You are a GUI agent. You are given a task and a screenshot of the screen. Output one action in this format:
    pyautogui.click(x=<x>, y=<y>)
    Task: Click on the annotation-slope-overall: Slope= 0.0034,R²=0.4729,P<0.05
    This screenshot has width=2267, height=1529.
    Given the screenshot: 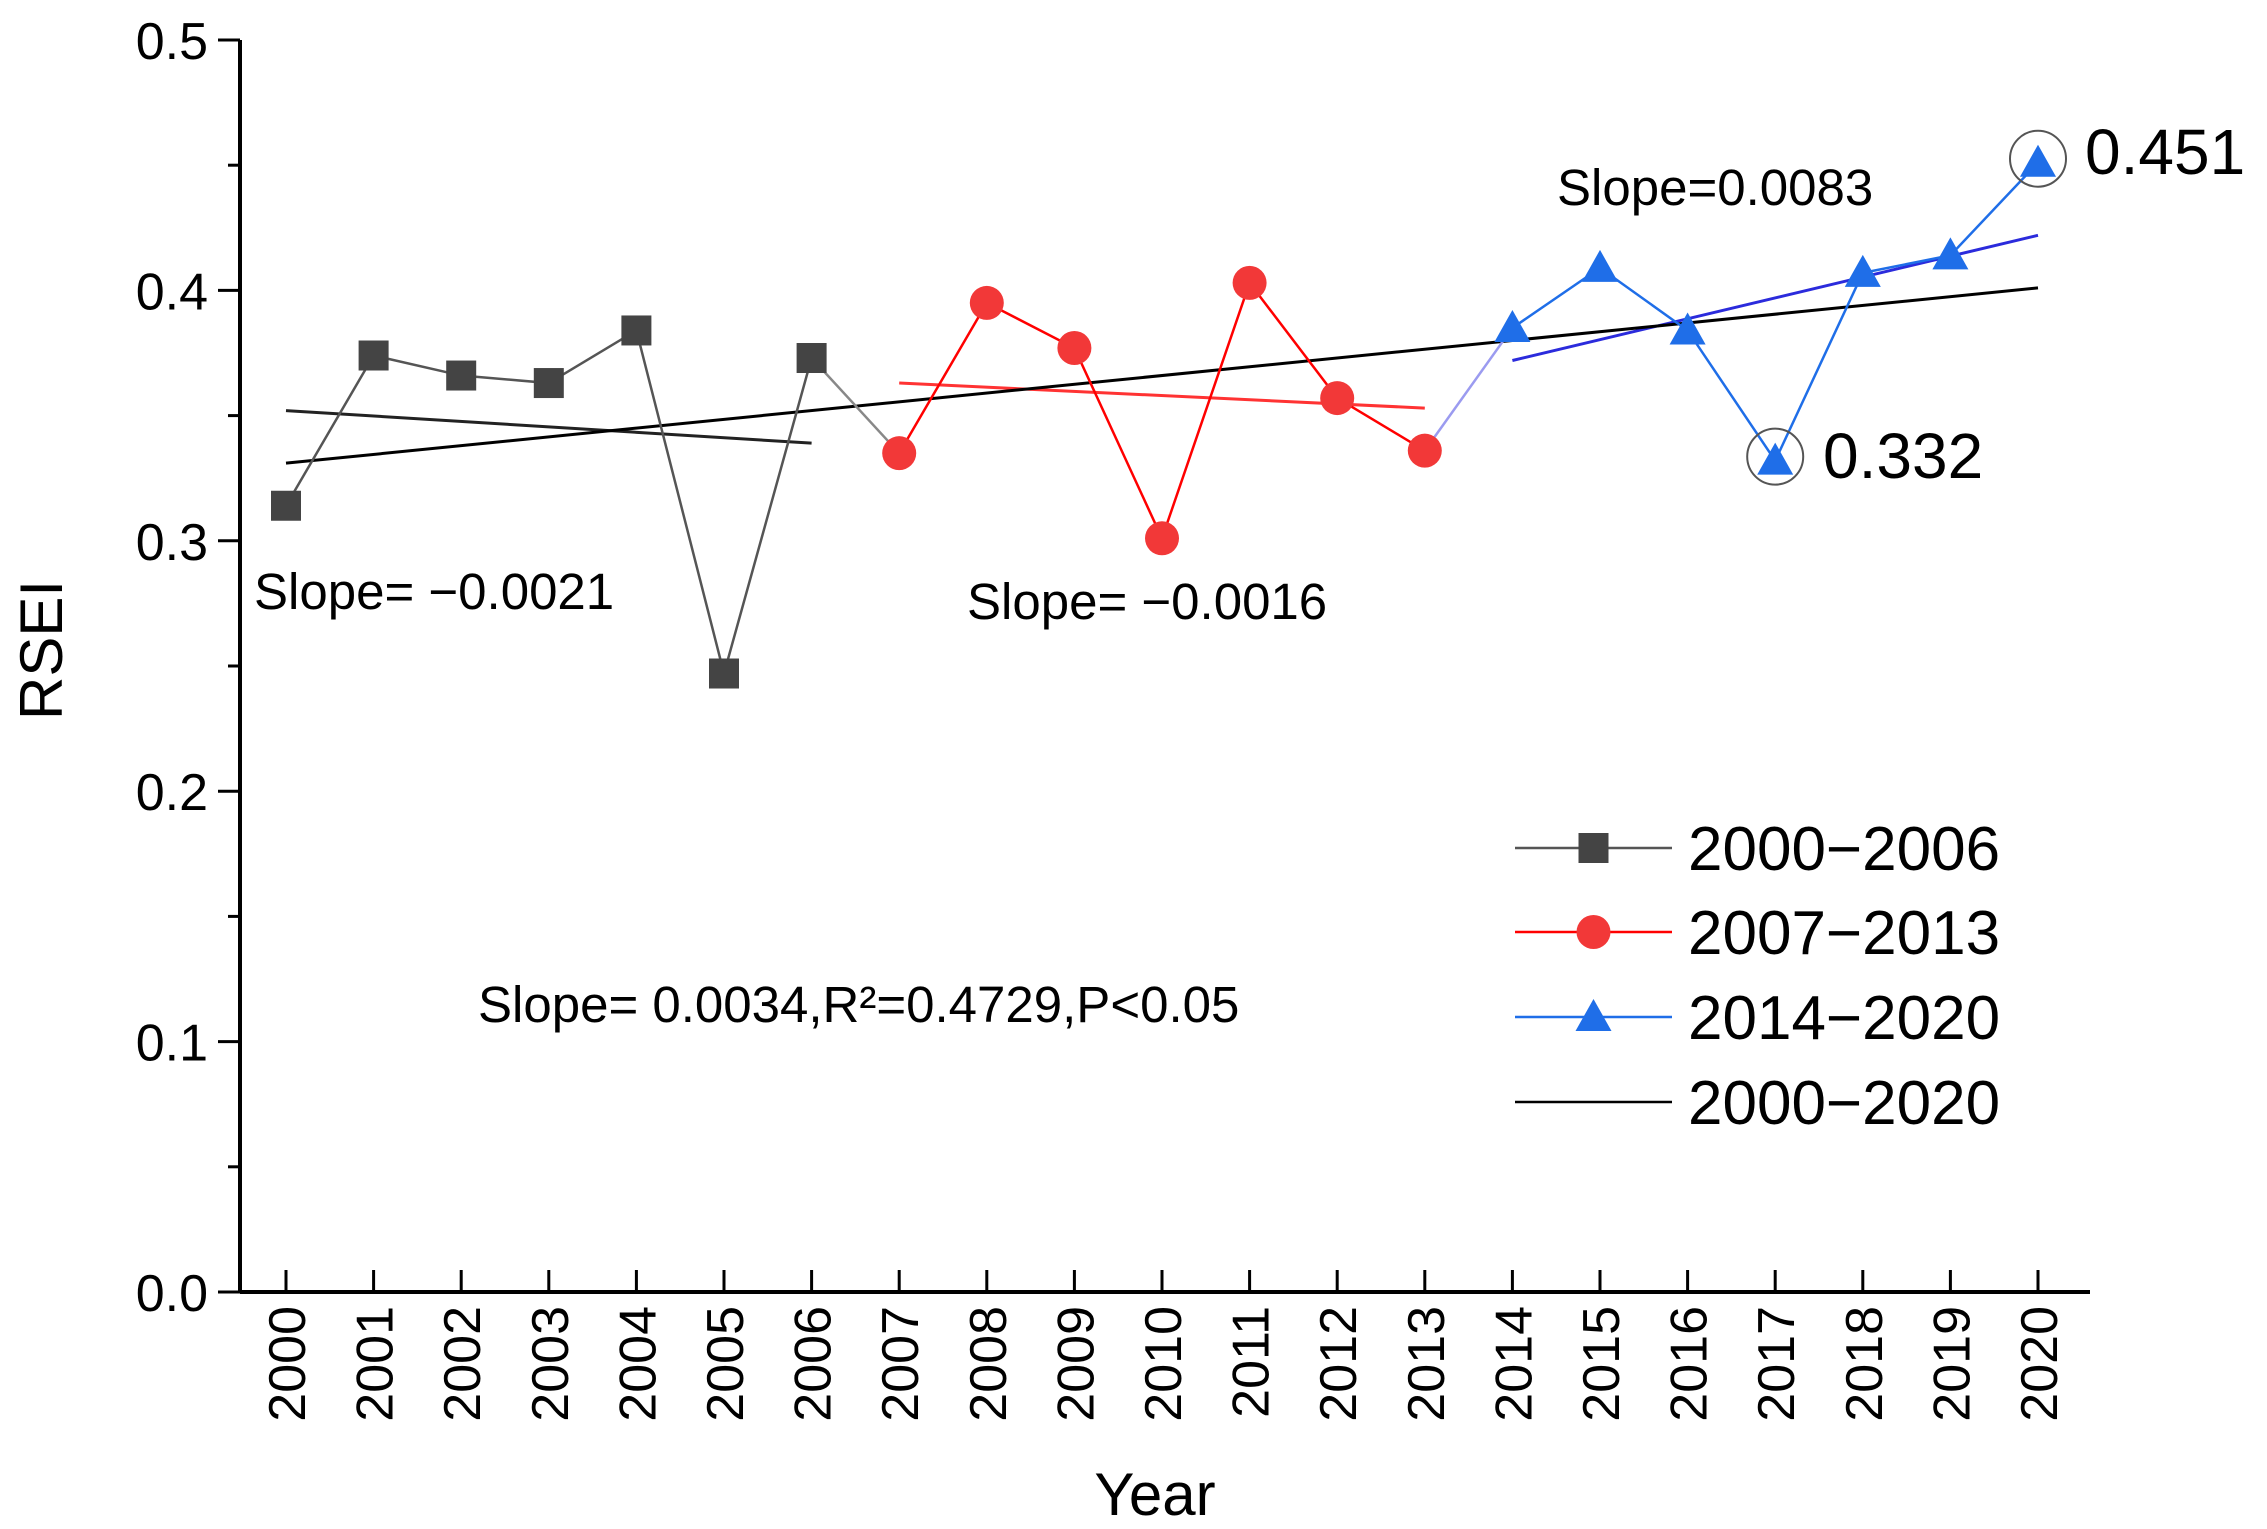 What is the action you would take?
    pyautogui.click(x=858, y=1004)
    